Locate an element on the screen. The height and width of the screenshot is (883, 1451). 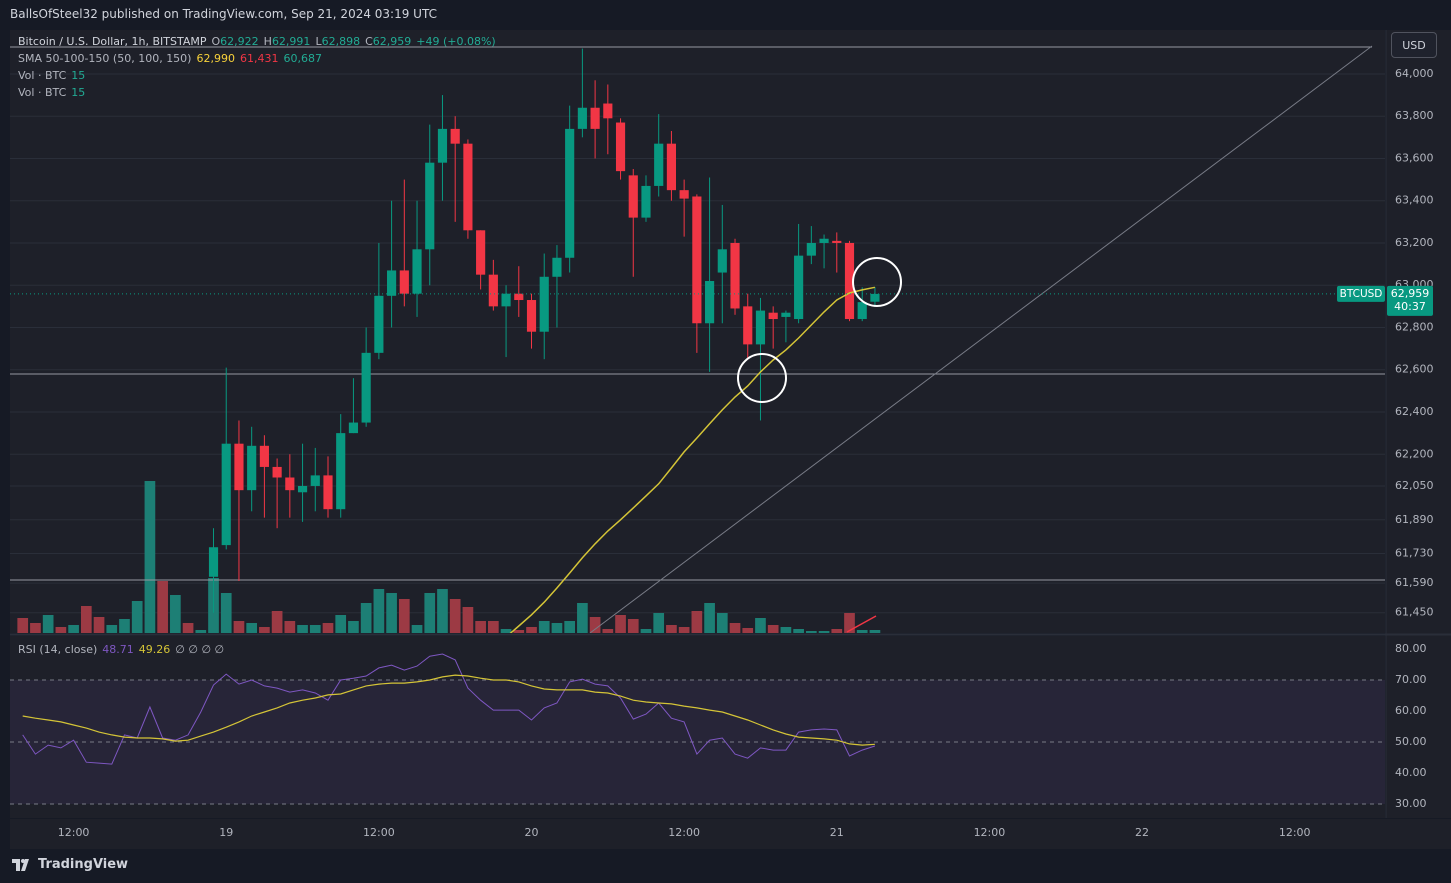
price-tag is located at coordinates (1410, 300).